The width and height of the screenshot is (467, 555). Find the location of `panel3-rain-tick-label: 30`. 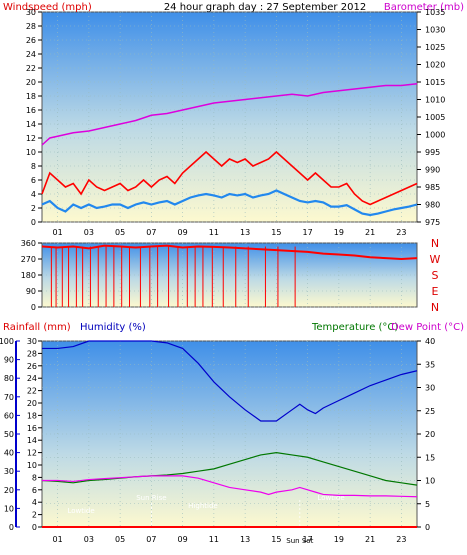

panel3-rain-tick-label: 30 is located at coordinates (32, 341).